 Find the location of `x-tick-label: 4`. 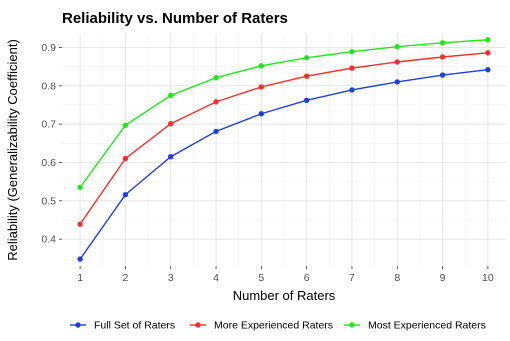

x-tick-label: 4 is located at coordinates (216, 278).